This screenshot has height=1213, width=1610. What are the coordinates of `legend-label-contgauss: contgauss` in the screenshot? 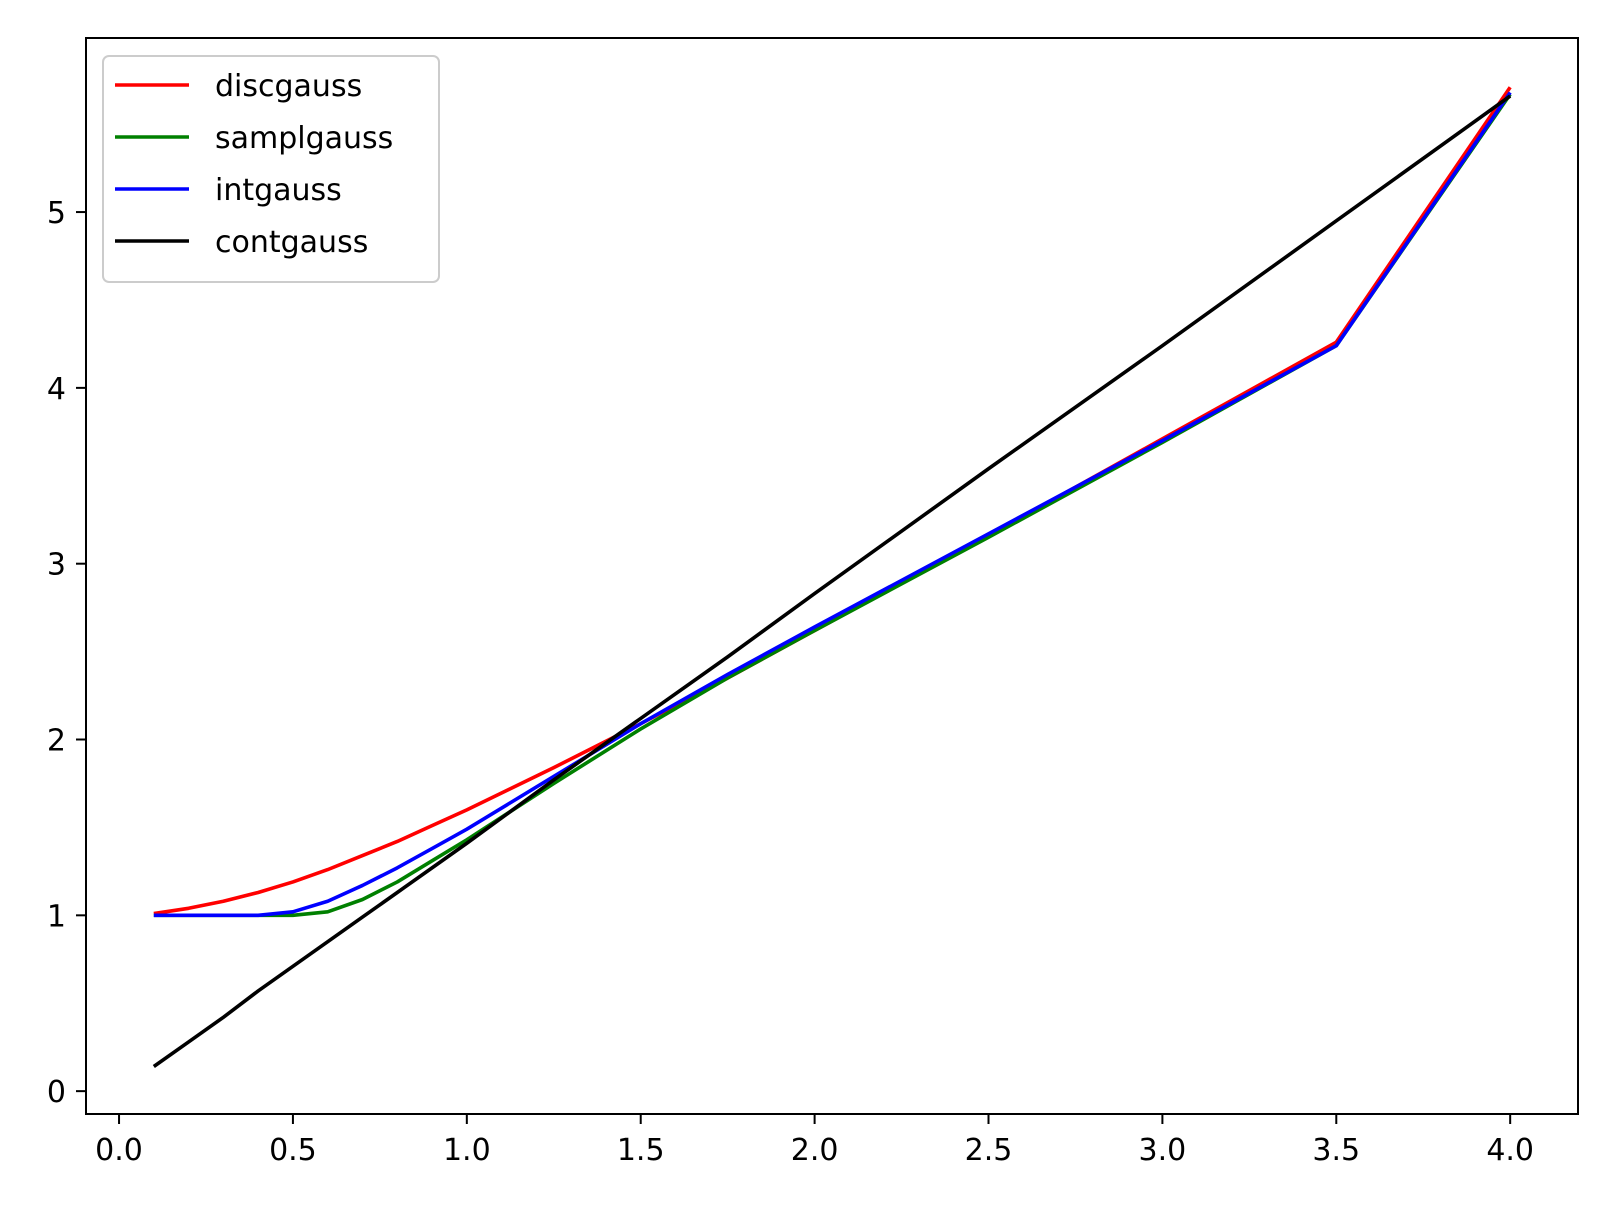 It's located at (291, 242).